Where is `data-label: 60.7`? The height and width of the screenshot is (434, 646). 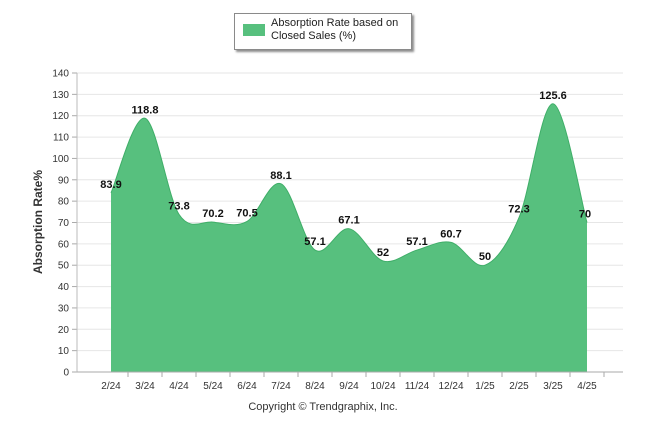 data-label: 60.7 is located at coordinates (450, 234).